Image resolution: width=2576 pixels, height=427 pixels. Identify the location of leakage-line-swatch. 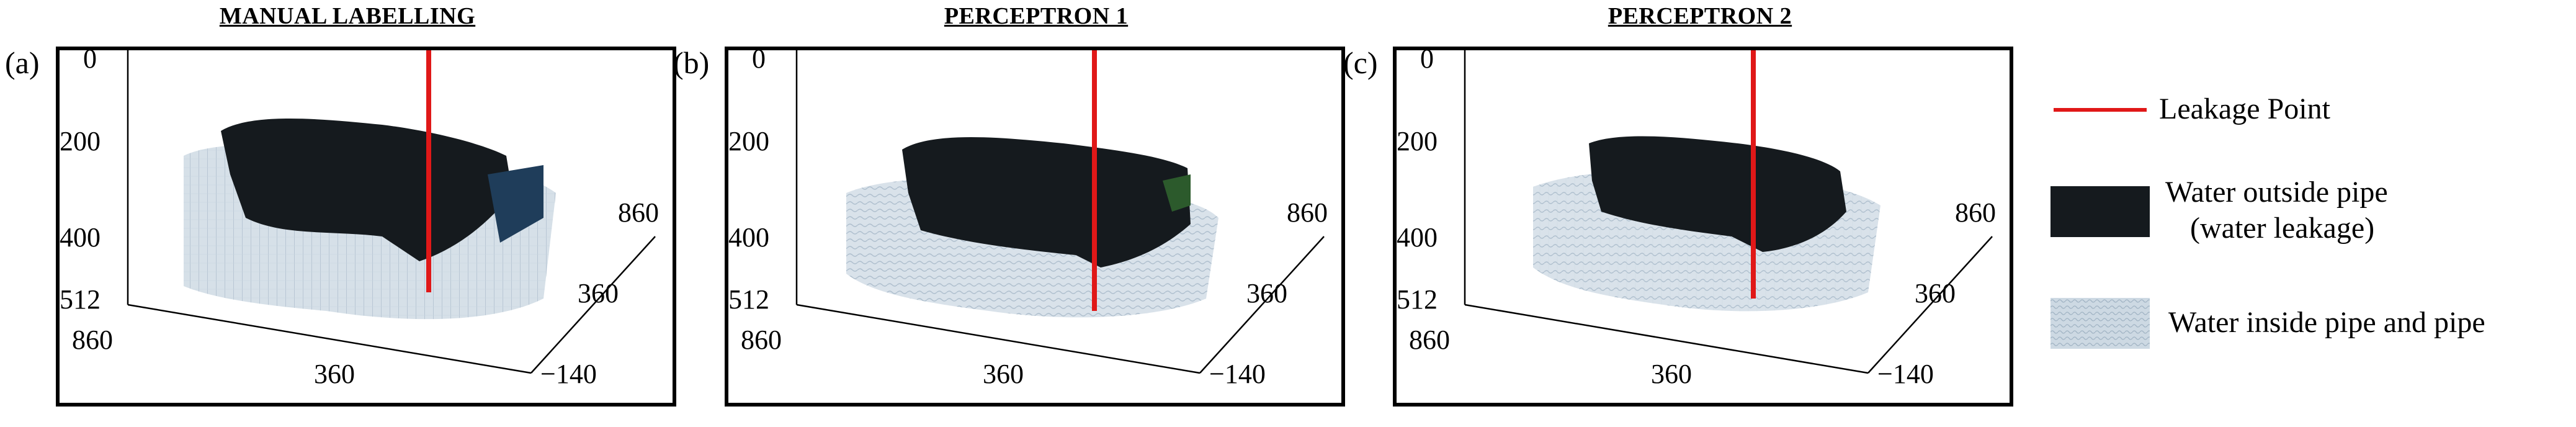
(2100, 110).